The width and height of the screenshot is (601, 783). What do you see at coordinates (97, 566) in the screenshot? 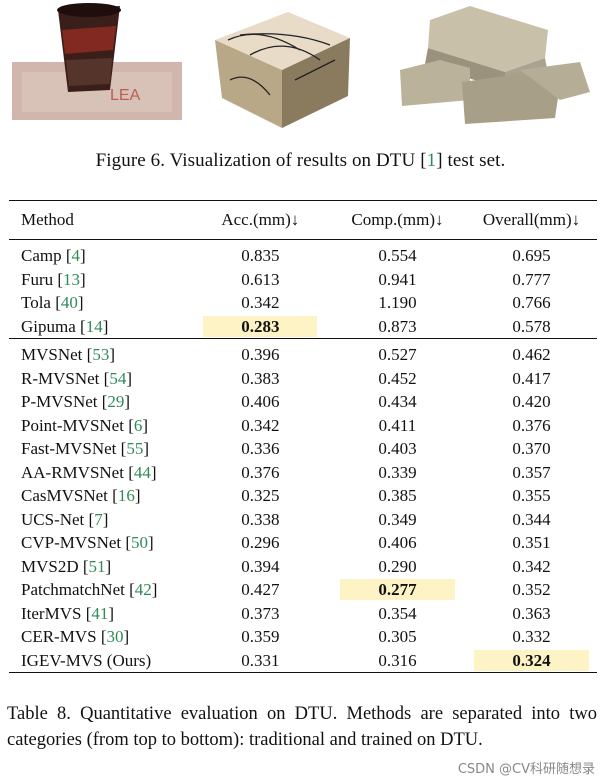
I see `citation-link: 51` at bounding box center [97, 566].